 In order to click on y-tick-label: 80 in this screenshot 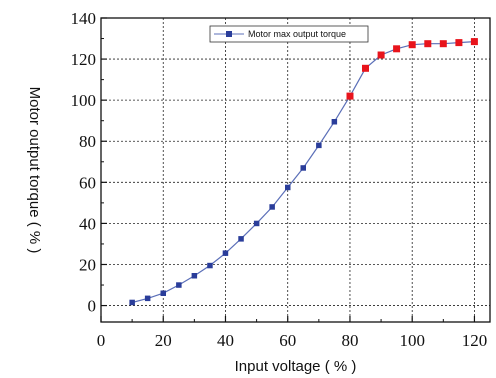, I will do `click(87, 141)`.